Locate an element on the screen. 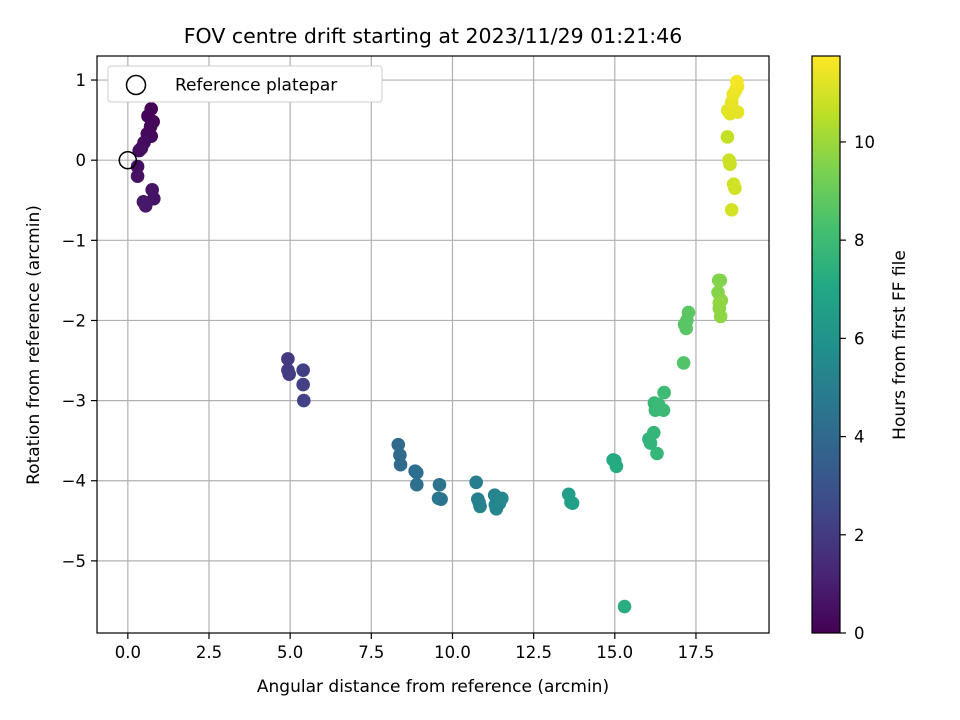 This screenshot has width=960, height=720. colorbar-tick-label: 0 is located at coordinates (859, 633).